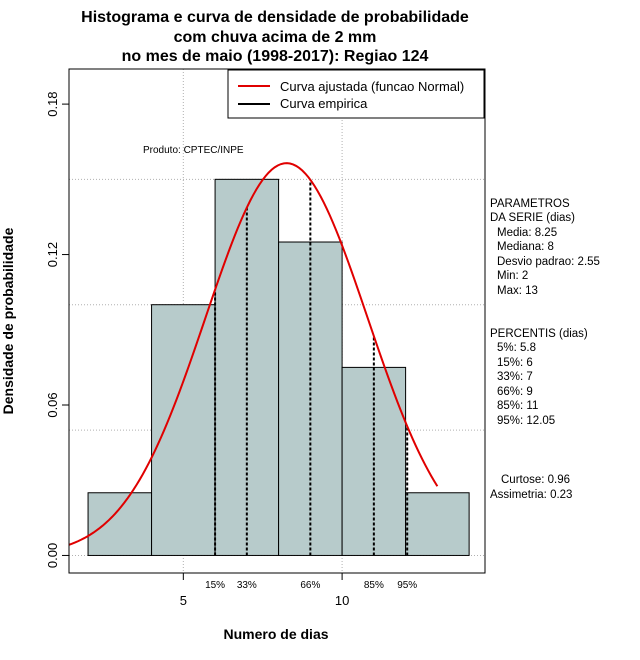  What do you see at coordinates (324, 103) in the screenshot?
I see `legend-label-empirical-curve: Curva empirica` at bounding box center [324, 103].